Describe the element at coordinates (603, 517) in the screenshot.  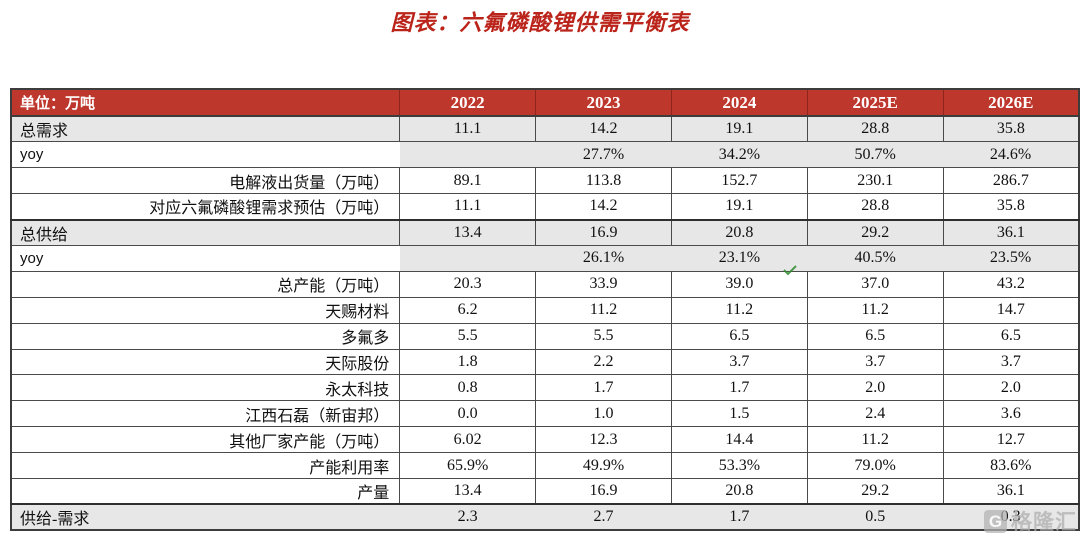
I see `value-cell: 2.7` at that location.